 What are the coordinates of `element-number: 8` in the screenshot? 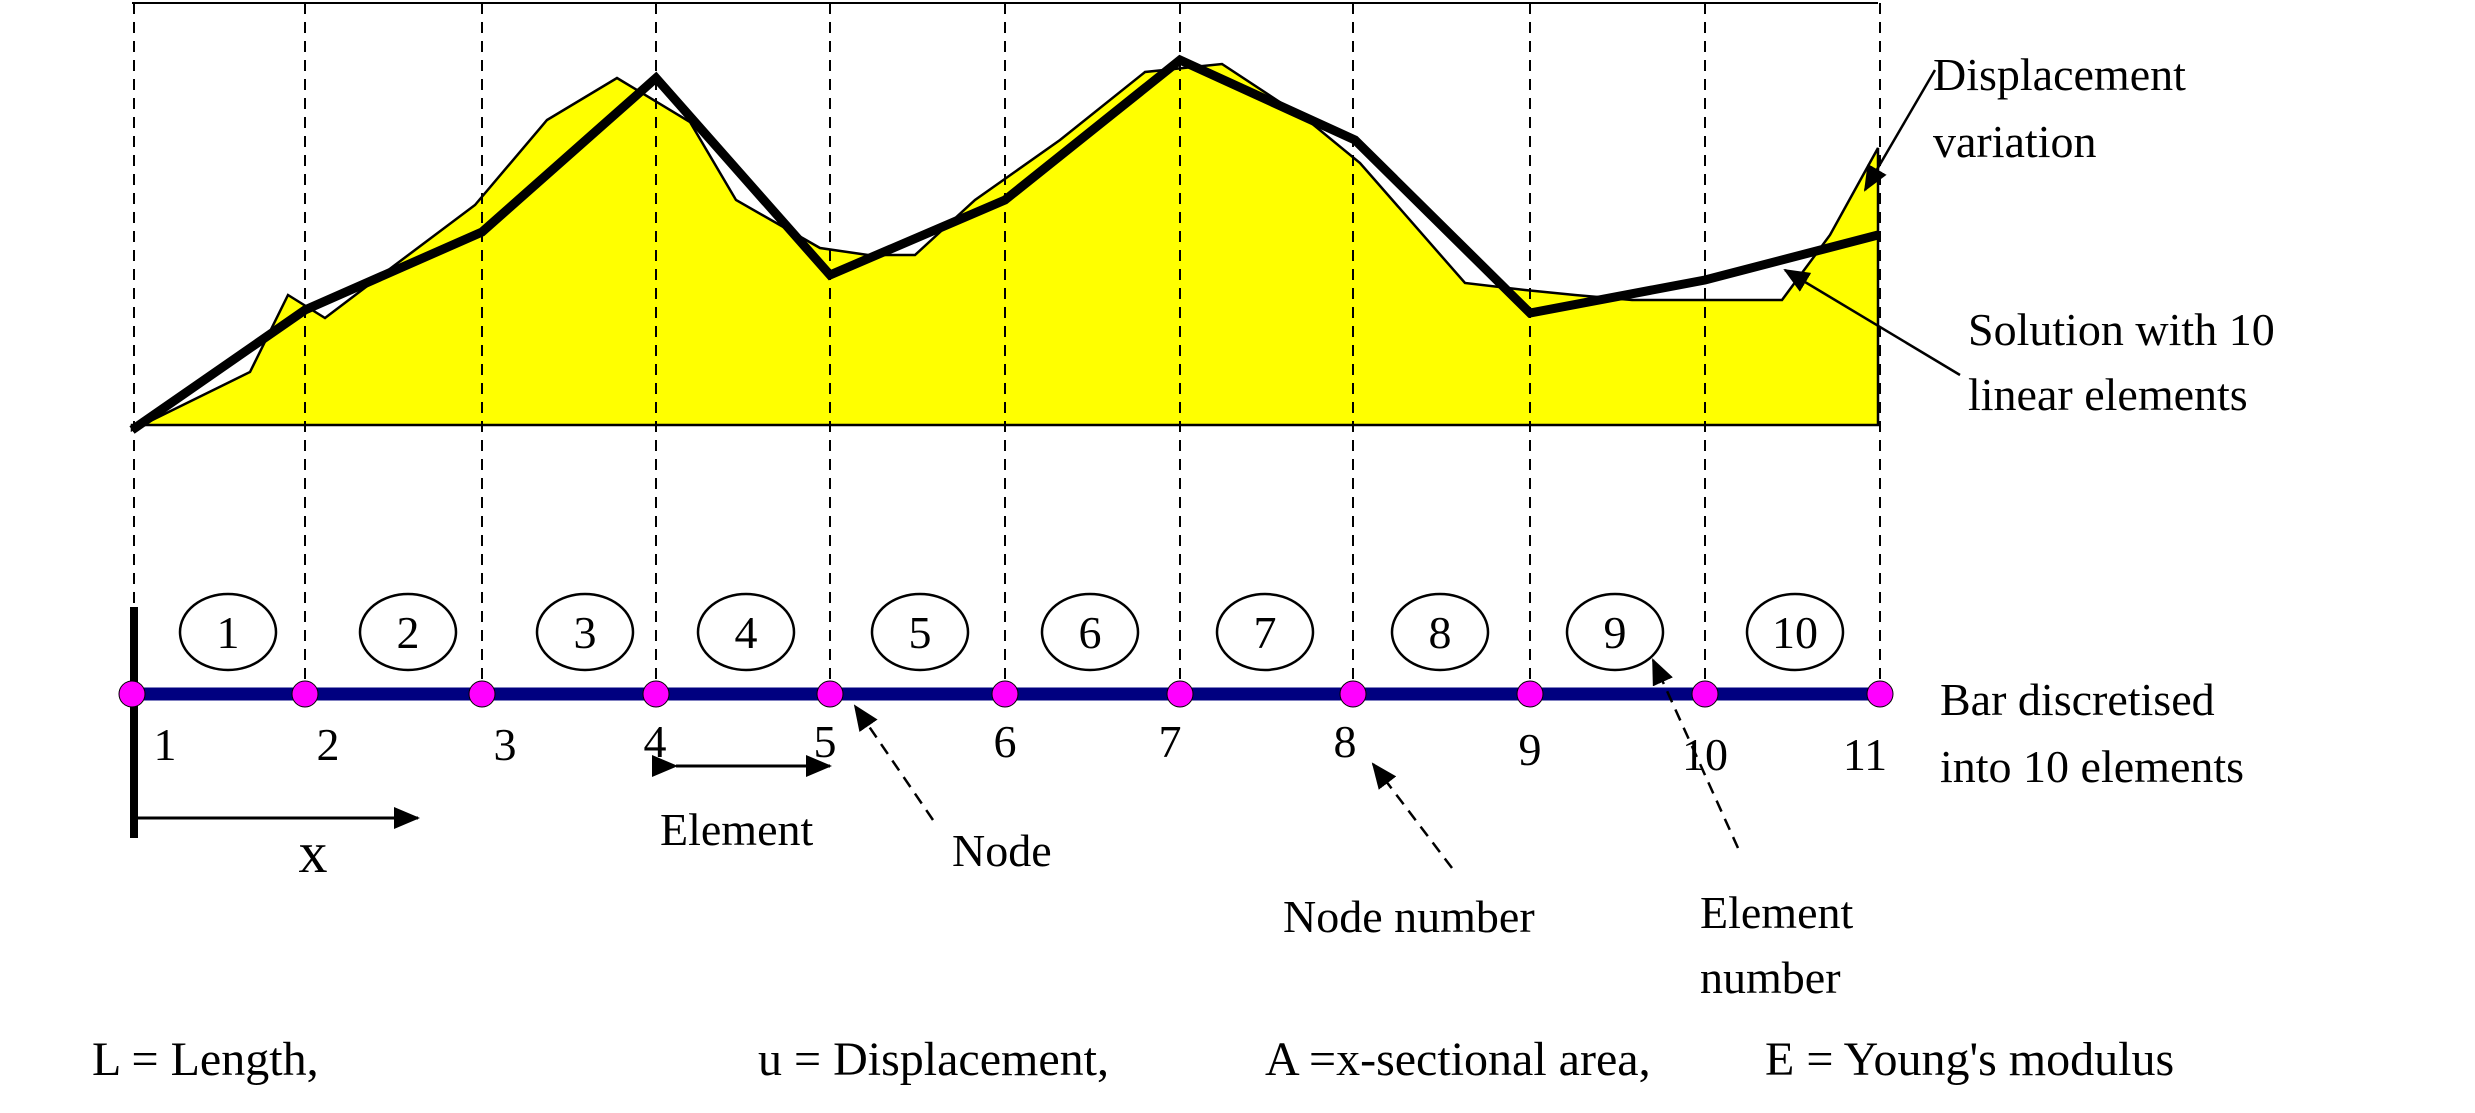 It's located at (1440, 632).